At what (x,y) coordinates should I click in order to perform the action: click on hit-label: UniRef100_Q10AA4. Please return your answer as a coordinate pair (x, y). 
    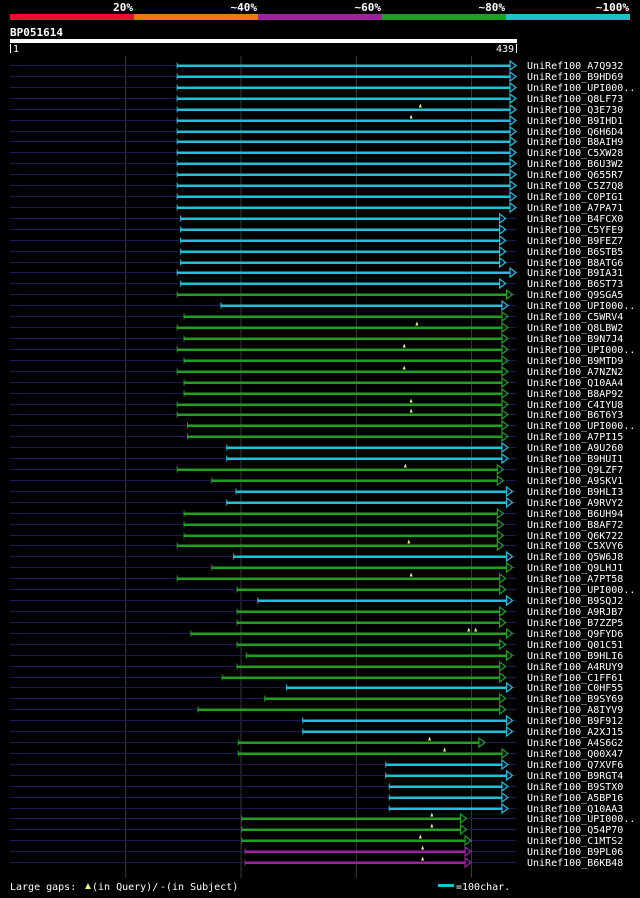
    Looking at the image, I should click on (575, 383).